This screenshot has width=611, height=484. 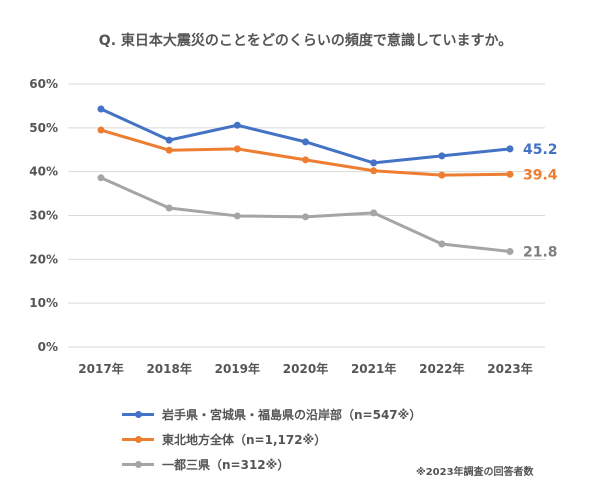 What do you see at coordinates (43, 172) in the screenshot?
I see `y-tick-label: 40%` at bounding box center [43, 172].